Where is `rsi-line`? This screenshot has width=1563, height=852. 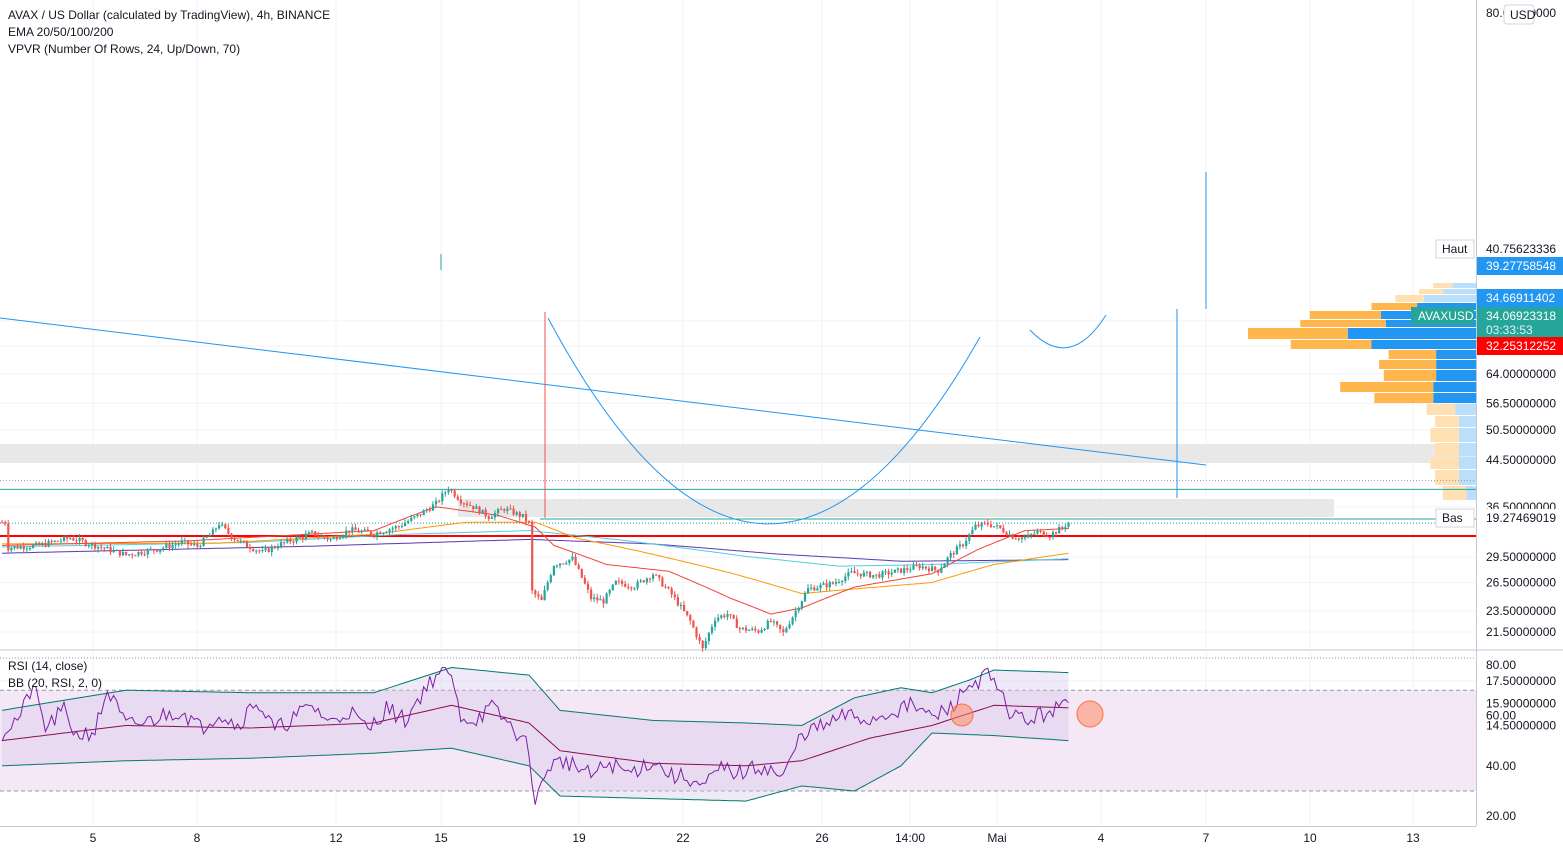
rsi-line is located at coordinates (535, 736).